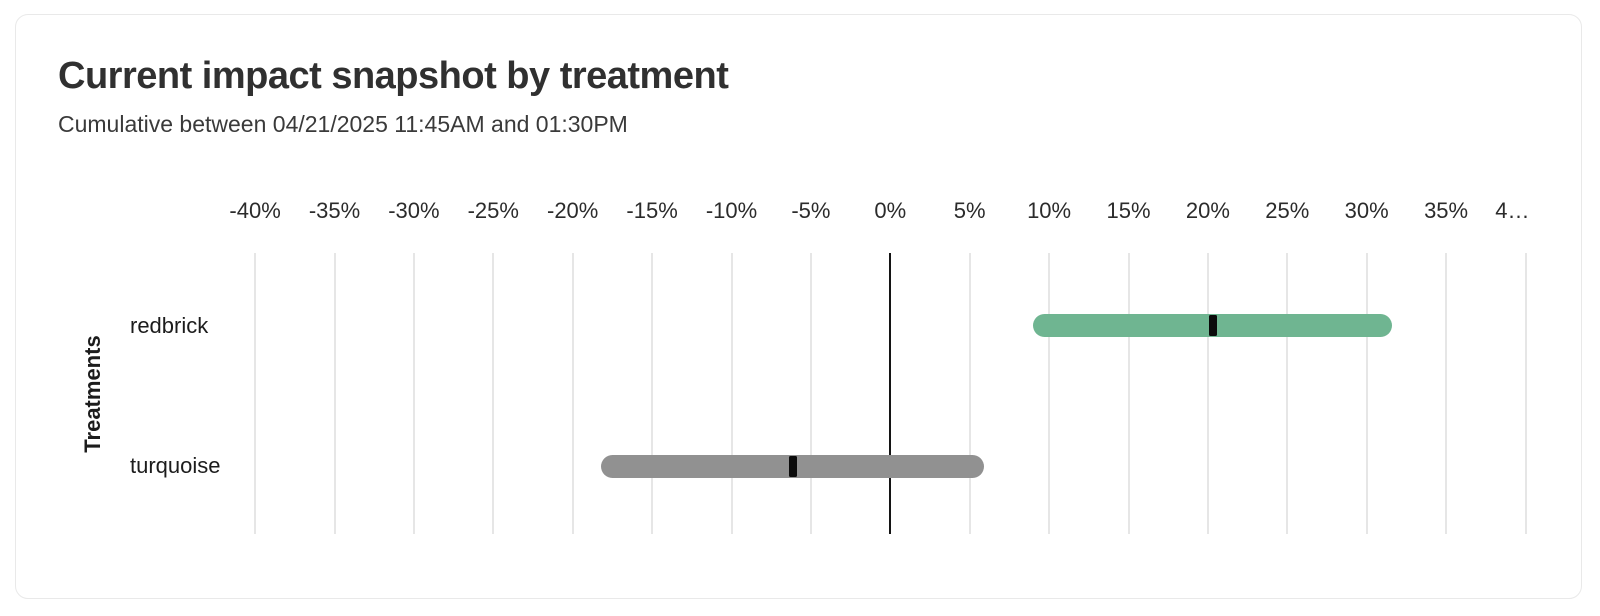  I want to click on x-axis-tick-label: 35%, so click(1446, 210).